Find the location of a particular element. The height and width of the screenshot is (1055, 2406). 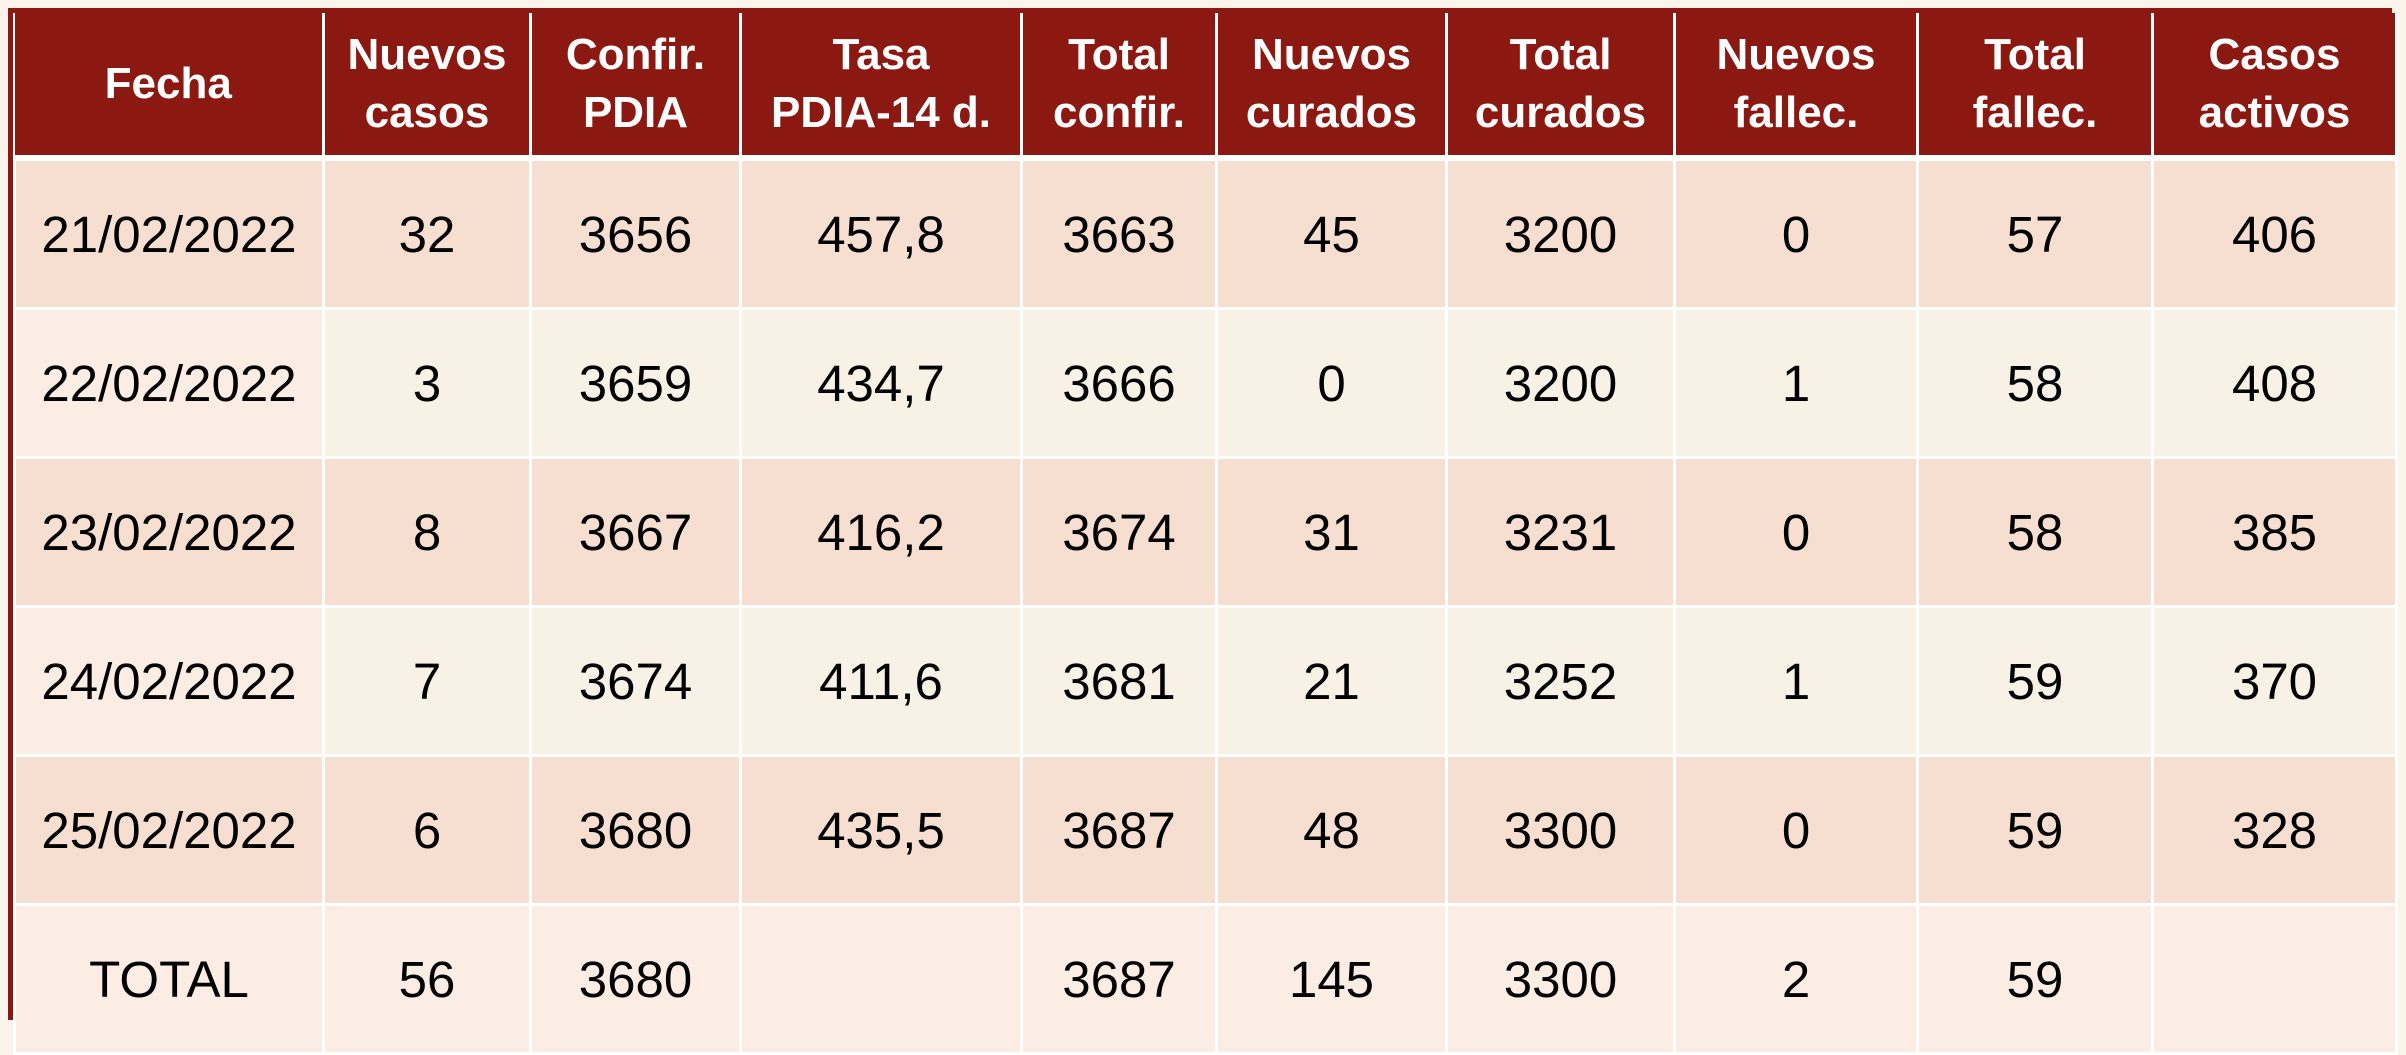

table-cell: 3667 is located at coordinates (635, 532).